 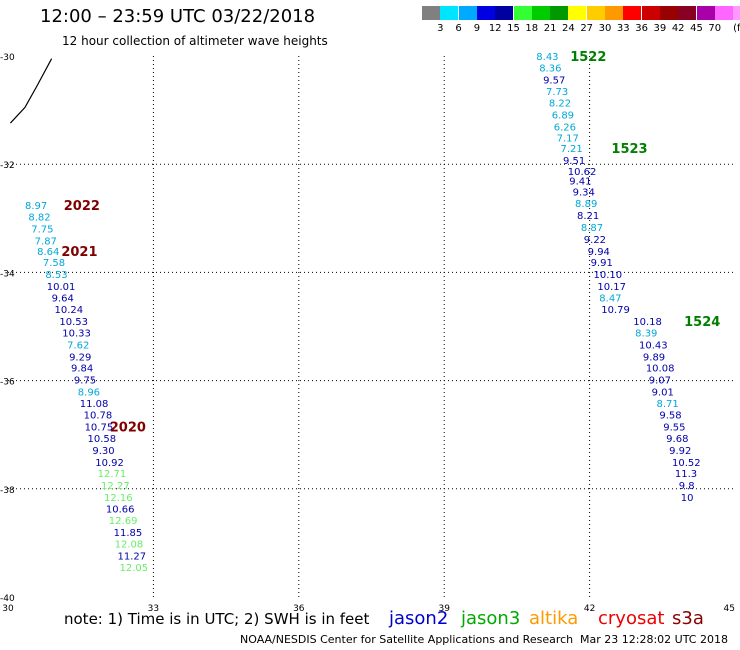 What do you see at coordinates (568, 28) in the screenshot?
I see `color-scale-label: 24` at bounding box center [568, 28].